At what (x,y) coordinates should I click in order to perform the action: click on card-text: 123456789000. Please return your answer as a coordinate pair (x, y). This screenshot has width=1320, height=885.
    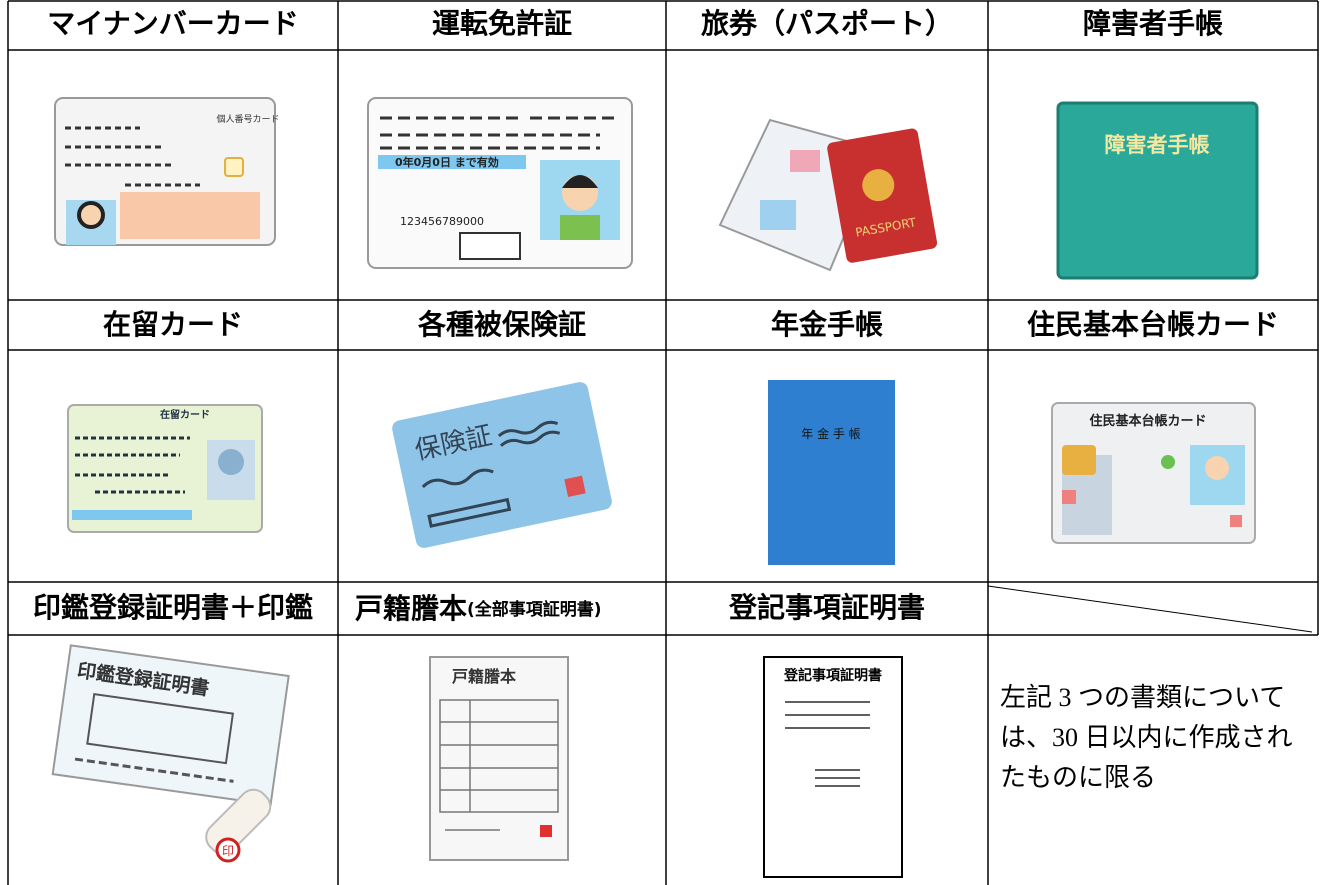
    Looking at the image, I should click on (442, 221).